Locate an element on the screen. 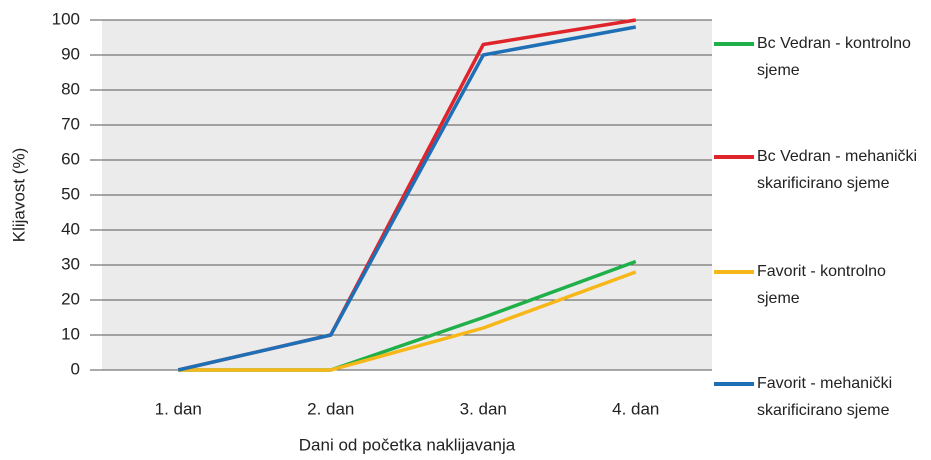 The width and height of the screenshot is (931, 460). y-tick-label: 20 is located at coordinates (70, 298).